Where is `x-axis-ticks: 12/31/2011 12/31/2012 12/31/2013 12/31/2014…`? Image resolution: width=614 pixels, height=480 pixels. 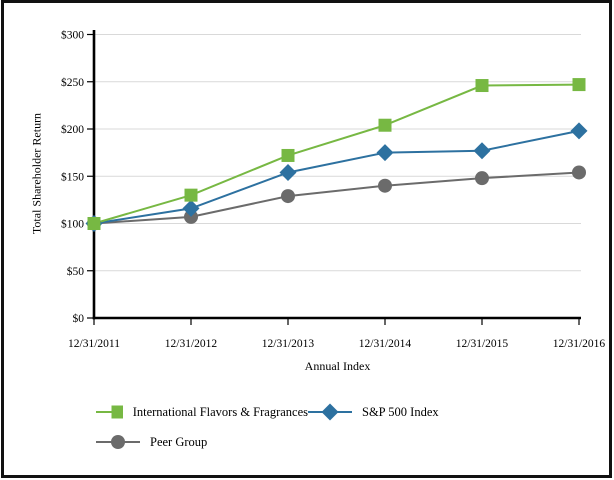 x-axis-ticks: 12/31/2011 12/31/2012 12/31/2013 12/31/2014… is located at coordinates (336, 334).